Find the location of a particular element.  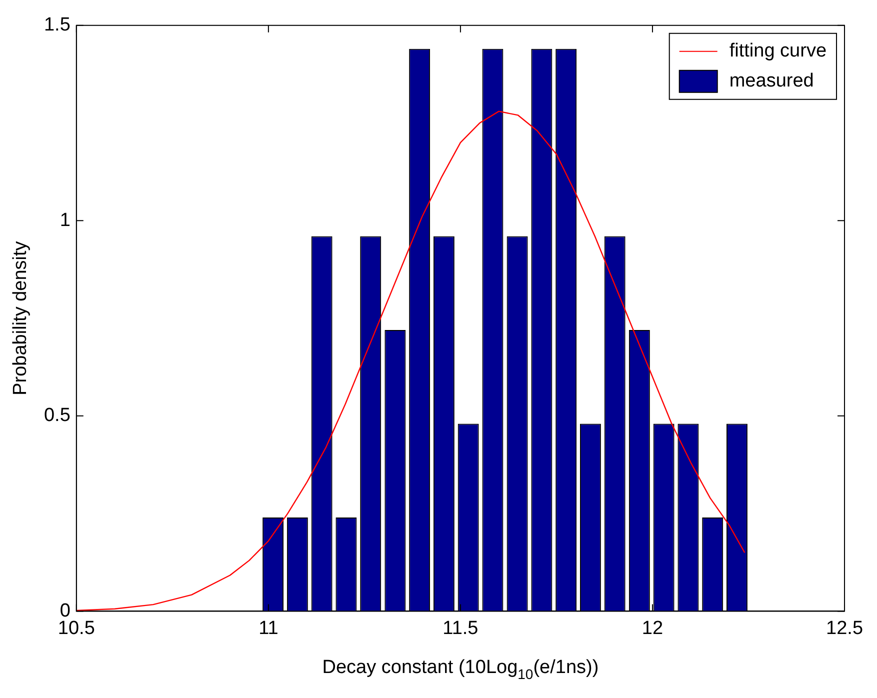

legend-label: measured is located at coordinates (771, 81).